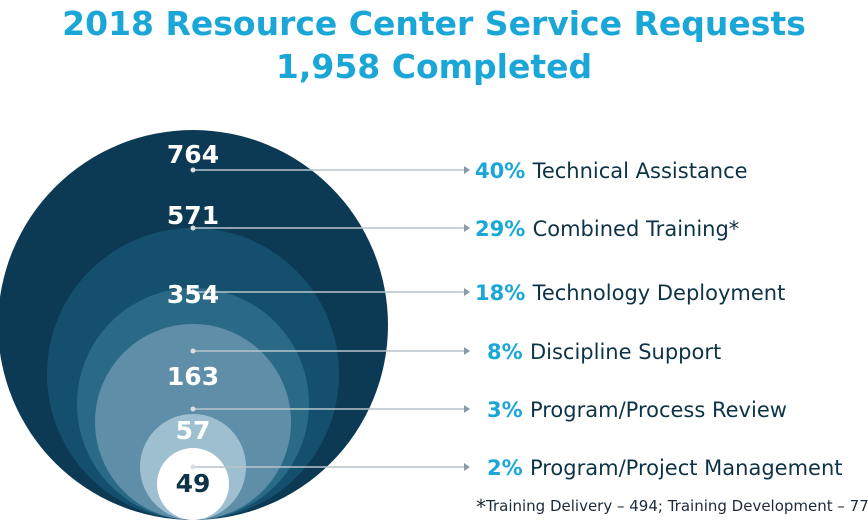  Describe the element at coordinates (193, 376) in the screenshot. I see `bubble-value-label-3: 163` at that location.